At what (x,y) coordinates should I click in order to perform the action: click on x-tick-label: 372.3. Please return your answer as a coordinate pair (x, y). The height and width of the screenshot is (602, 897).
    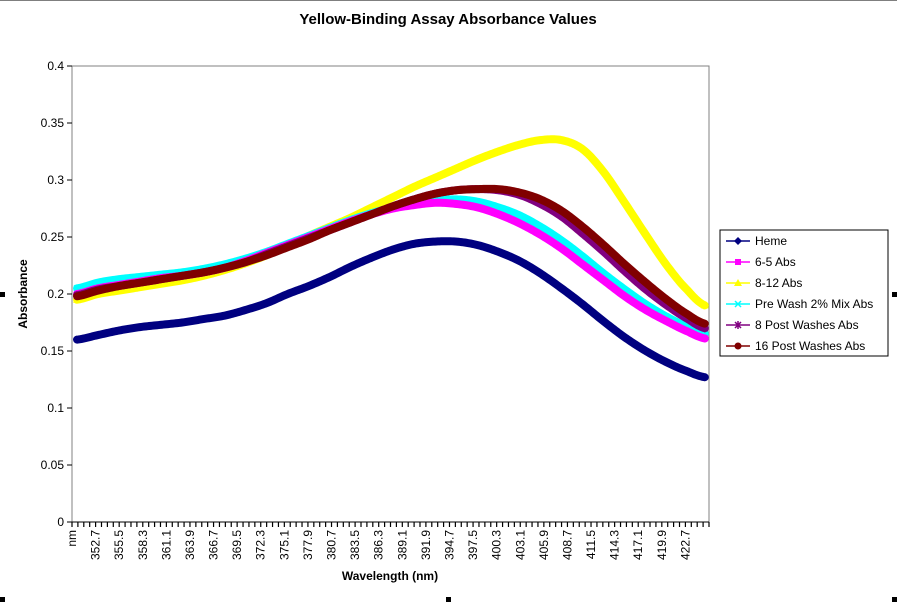
    Looking at the image, I should click on (261, 545).